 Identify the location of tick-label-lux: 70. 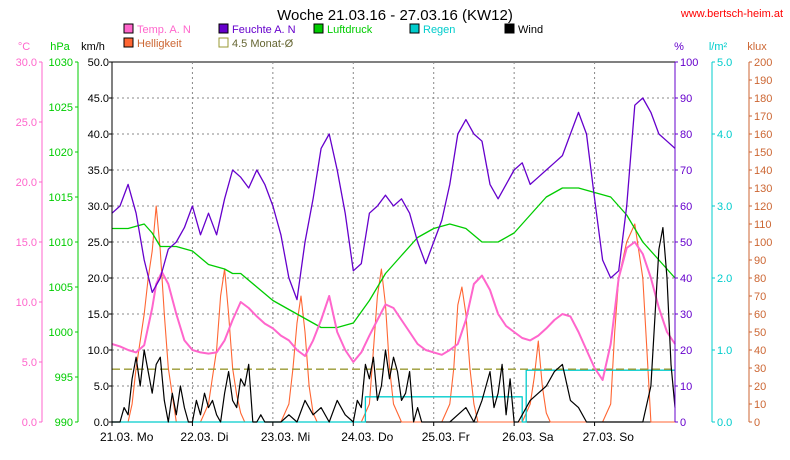
(760, 297).